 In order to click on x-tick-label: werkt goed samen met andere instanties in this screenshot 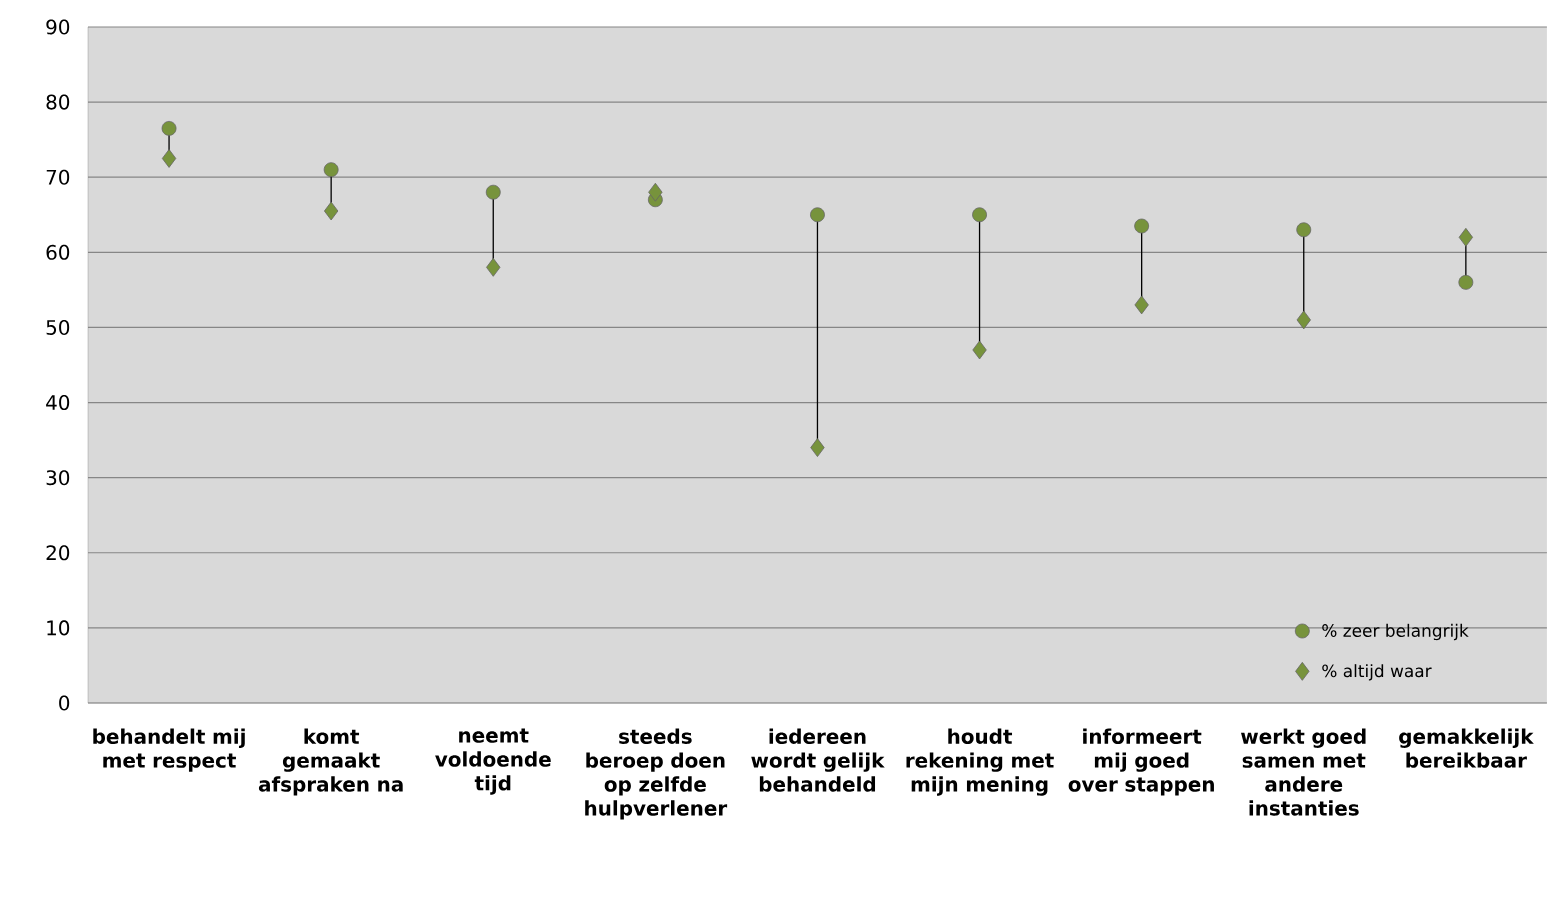, I will do `click(1303, 772)`.